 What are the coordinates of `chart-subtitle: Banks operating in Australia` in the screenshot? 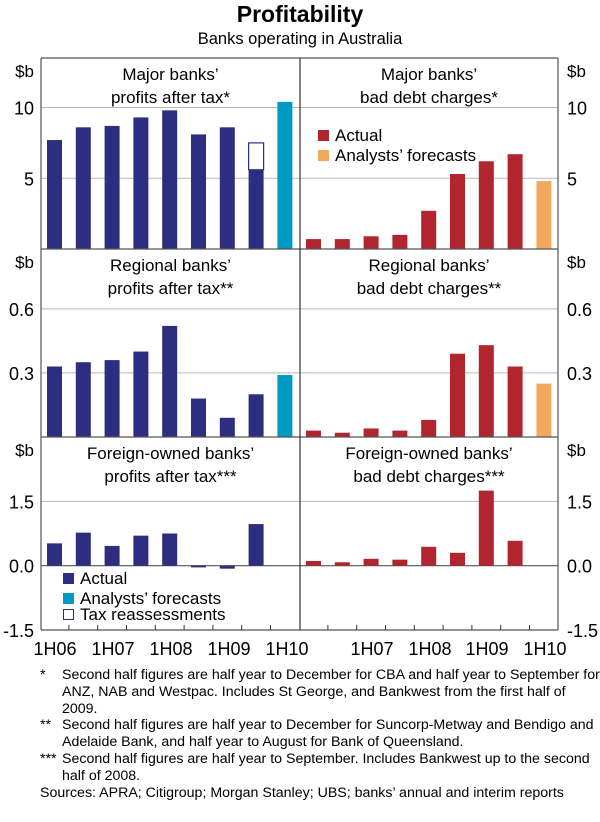 It's located at (300, 39).